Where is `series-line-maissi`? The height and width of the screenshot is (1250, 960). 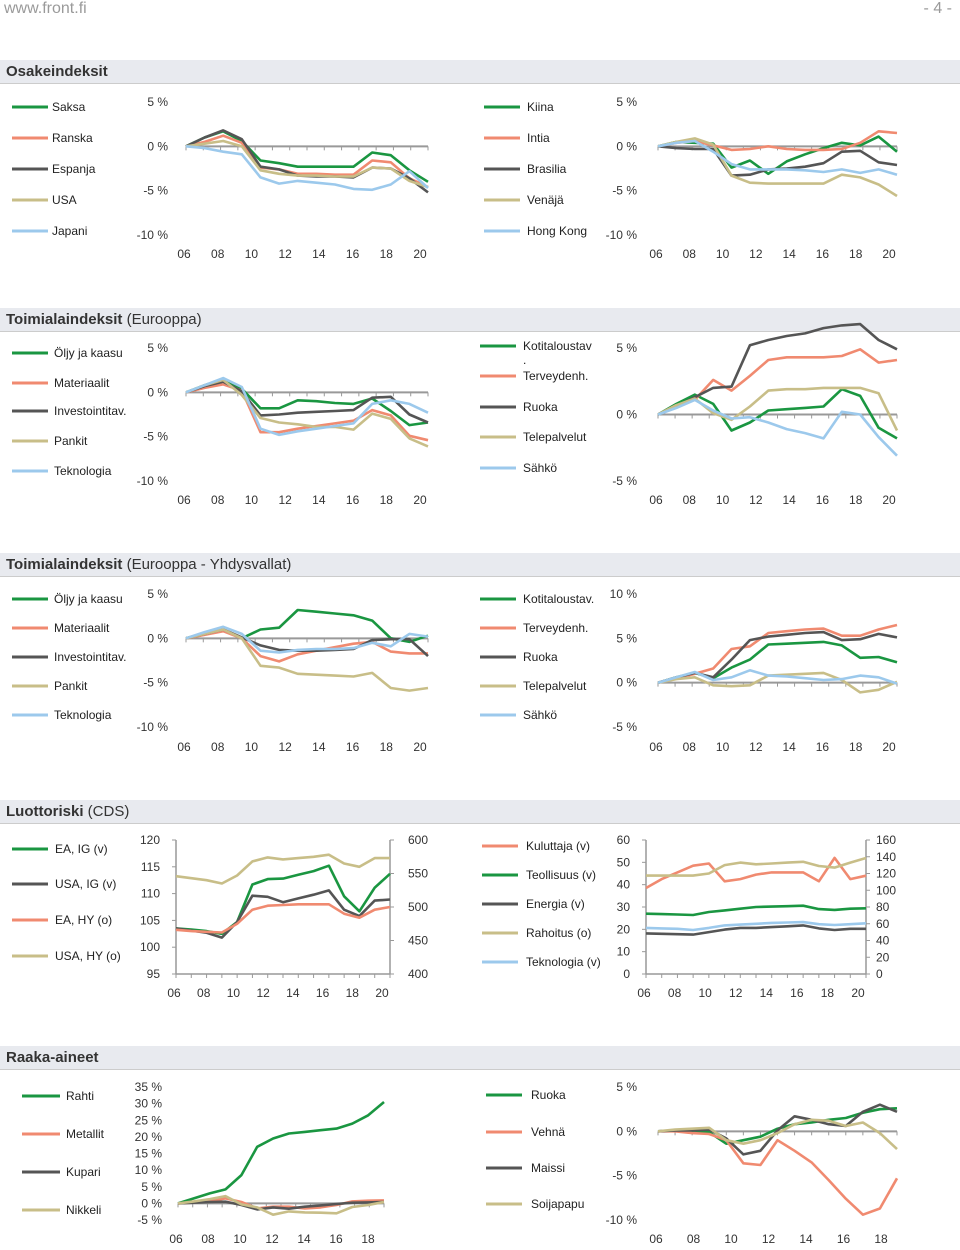
series-line-maissi is located at coordinates (777, 1129).